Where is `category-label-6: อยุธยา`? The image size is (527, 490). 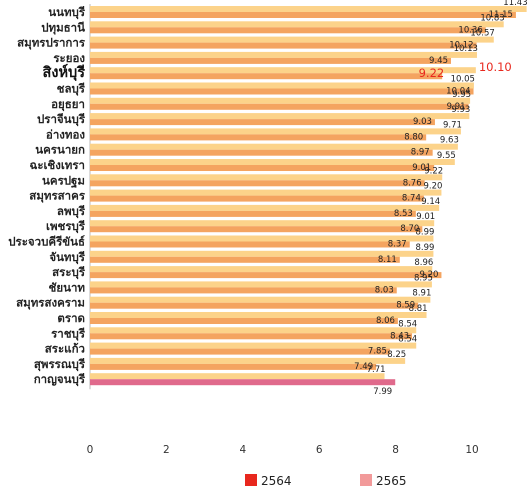
category-label-6: อยุธยา is located at coordinates (68, 104).